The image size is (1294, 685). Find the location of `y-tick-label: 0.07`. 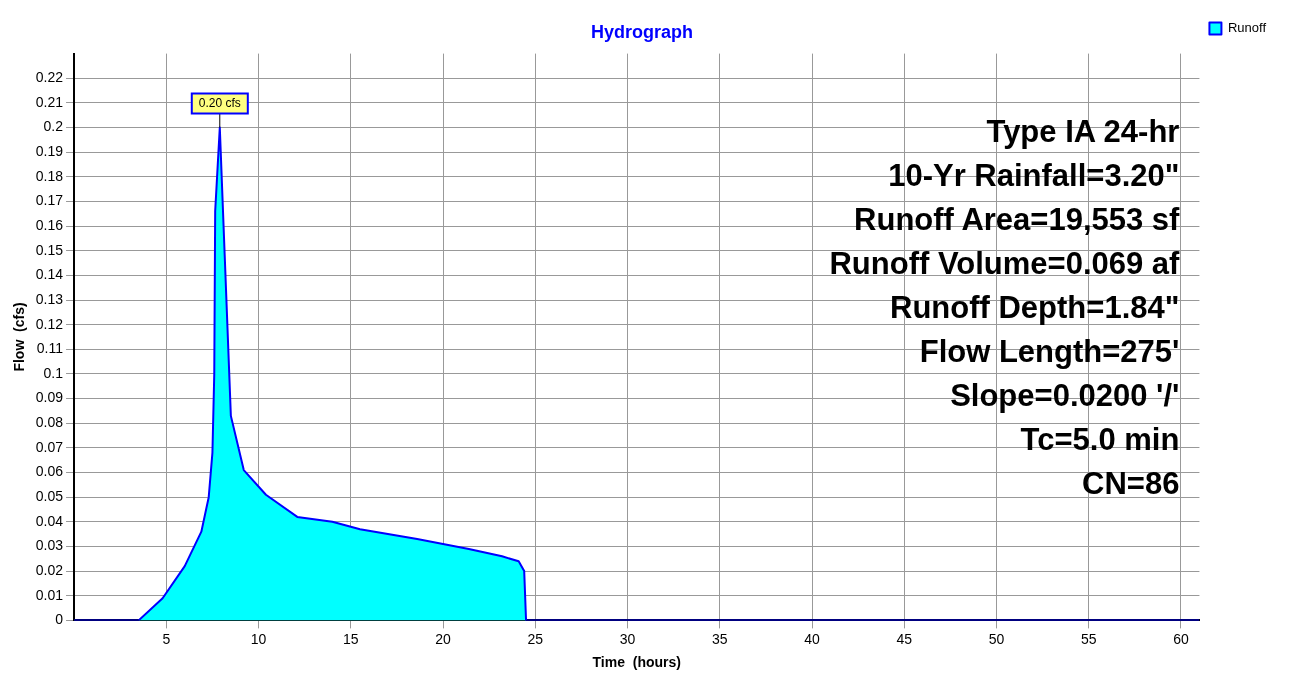

y-tick-label: 0.07 is located at coordinates (49, 446).